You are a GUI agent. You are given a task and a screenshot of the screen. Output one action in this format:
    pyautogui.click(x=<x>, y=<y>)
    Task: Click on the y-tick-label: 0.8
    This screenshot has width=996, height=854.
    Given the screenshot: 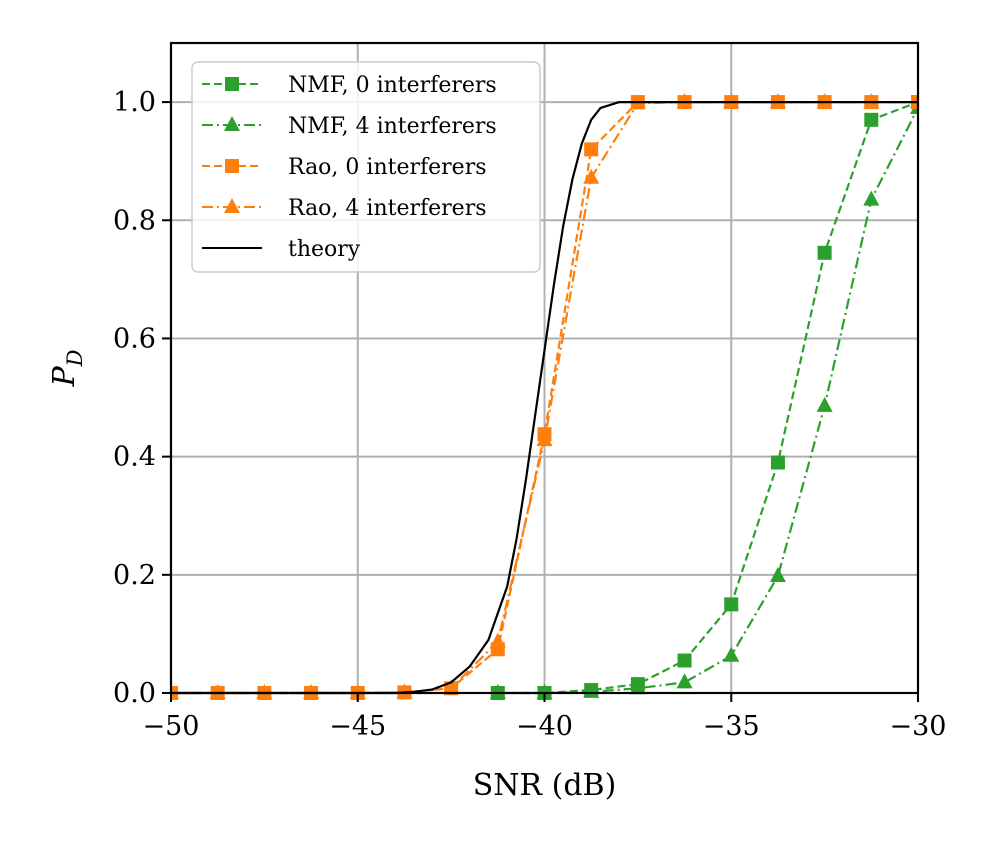 What is the action you would take?
    pyautogui.click(x=134, y=220)
    